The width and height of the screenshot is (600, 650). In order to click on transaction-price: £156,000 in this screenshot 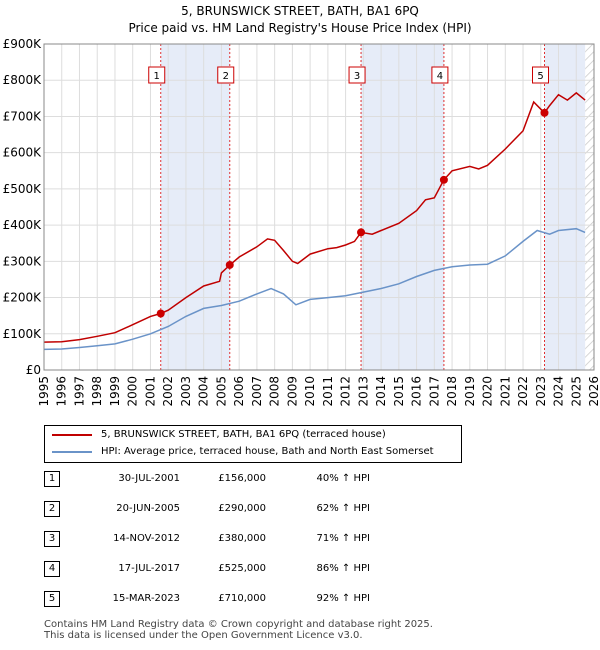, I will do `click(242, 478)`.